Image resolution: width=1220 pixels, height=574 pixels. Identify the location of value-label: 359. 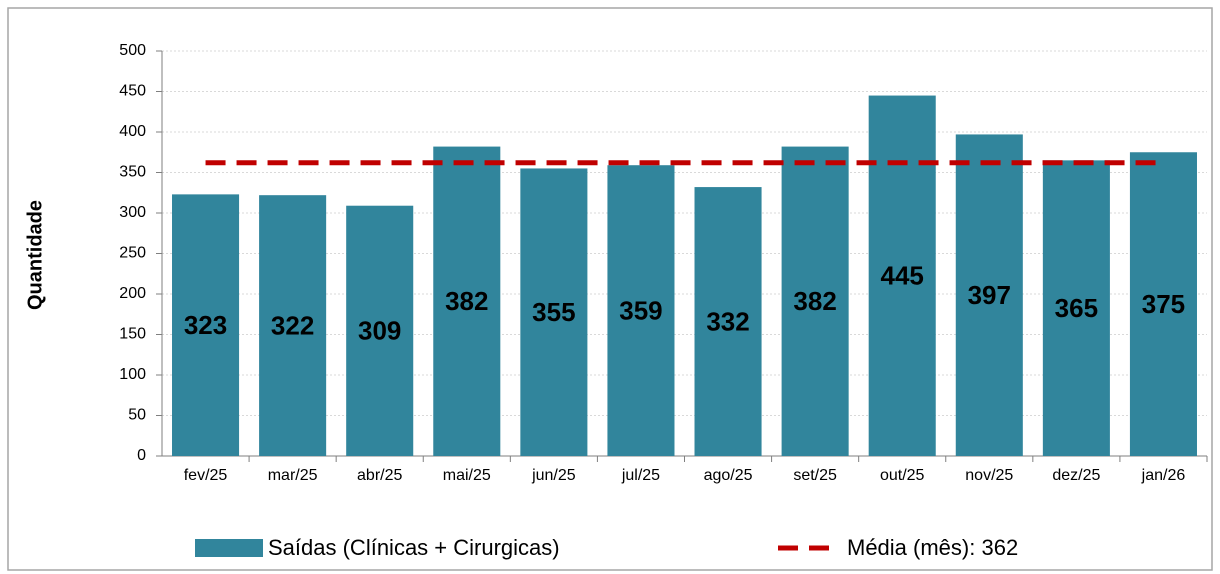
(640, 310).